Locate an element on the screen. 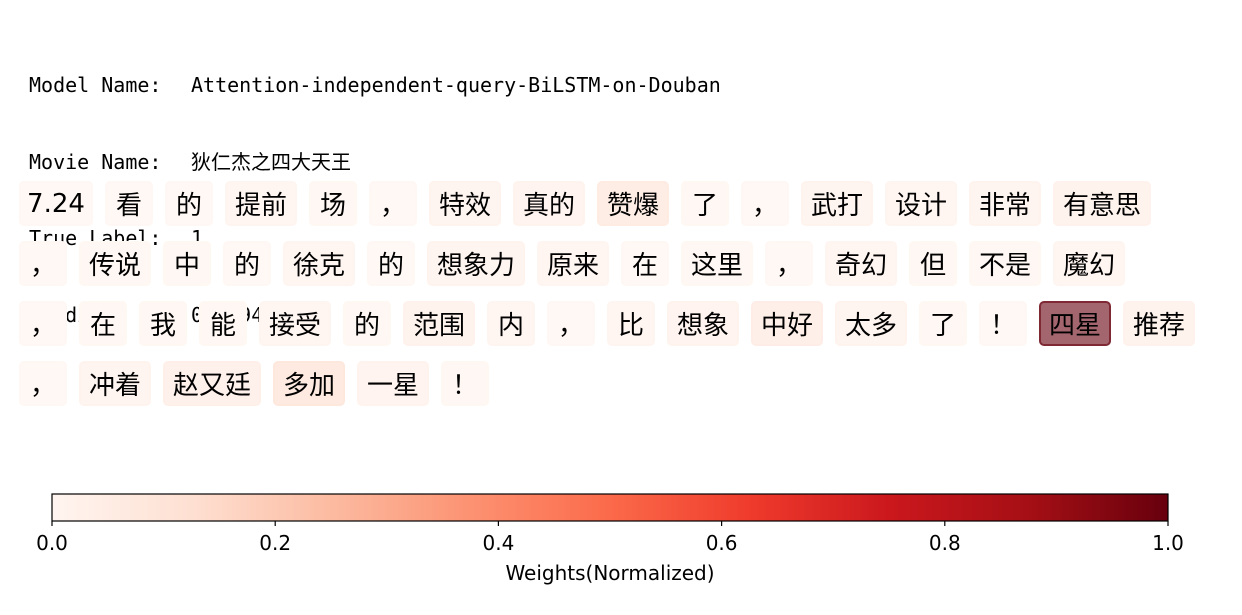 The height and width of the screenshot is (615, 1242). token-cell: 原来 is located at coordinates (573, 263).